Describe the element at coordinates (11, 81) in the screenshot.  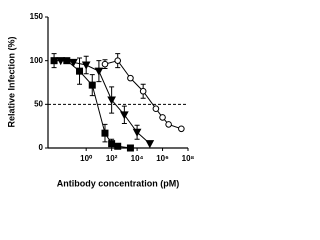
I see `y-axis-label: Relative Infection (%)` at that location.